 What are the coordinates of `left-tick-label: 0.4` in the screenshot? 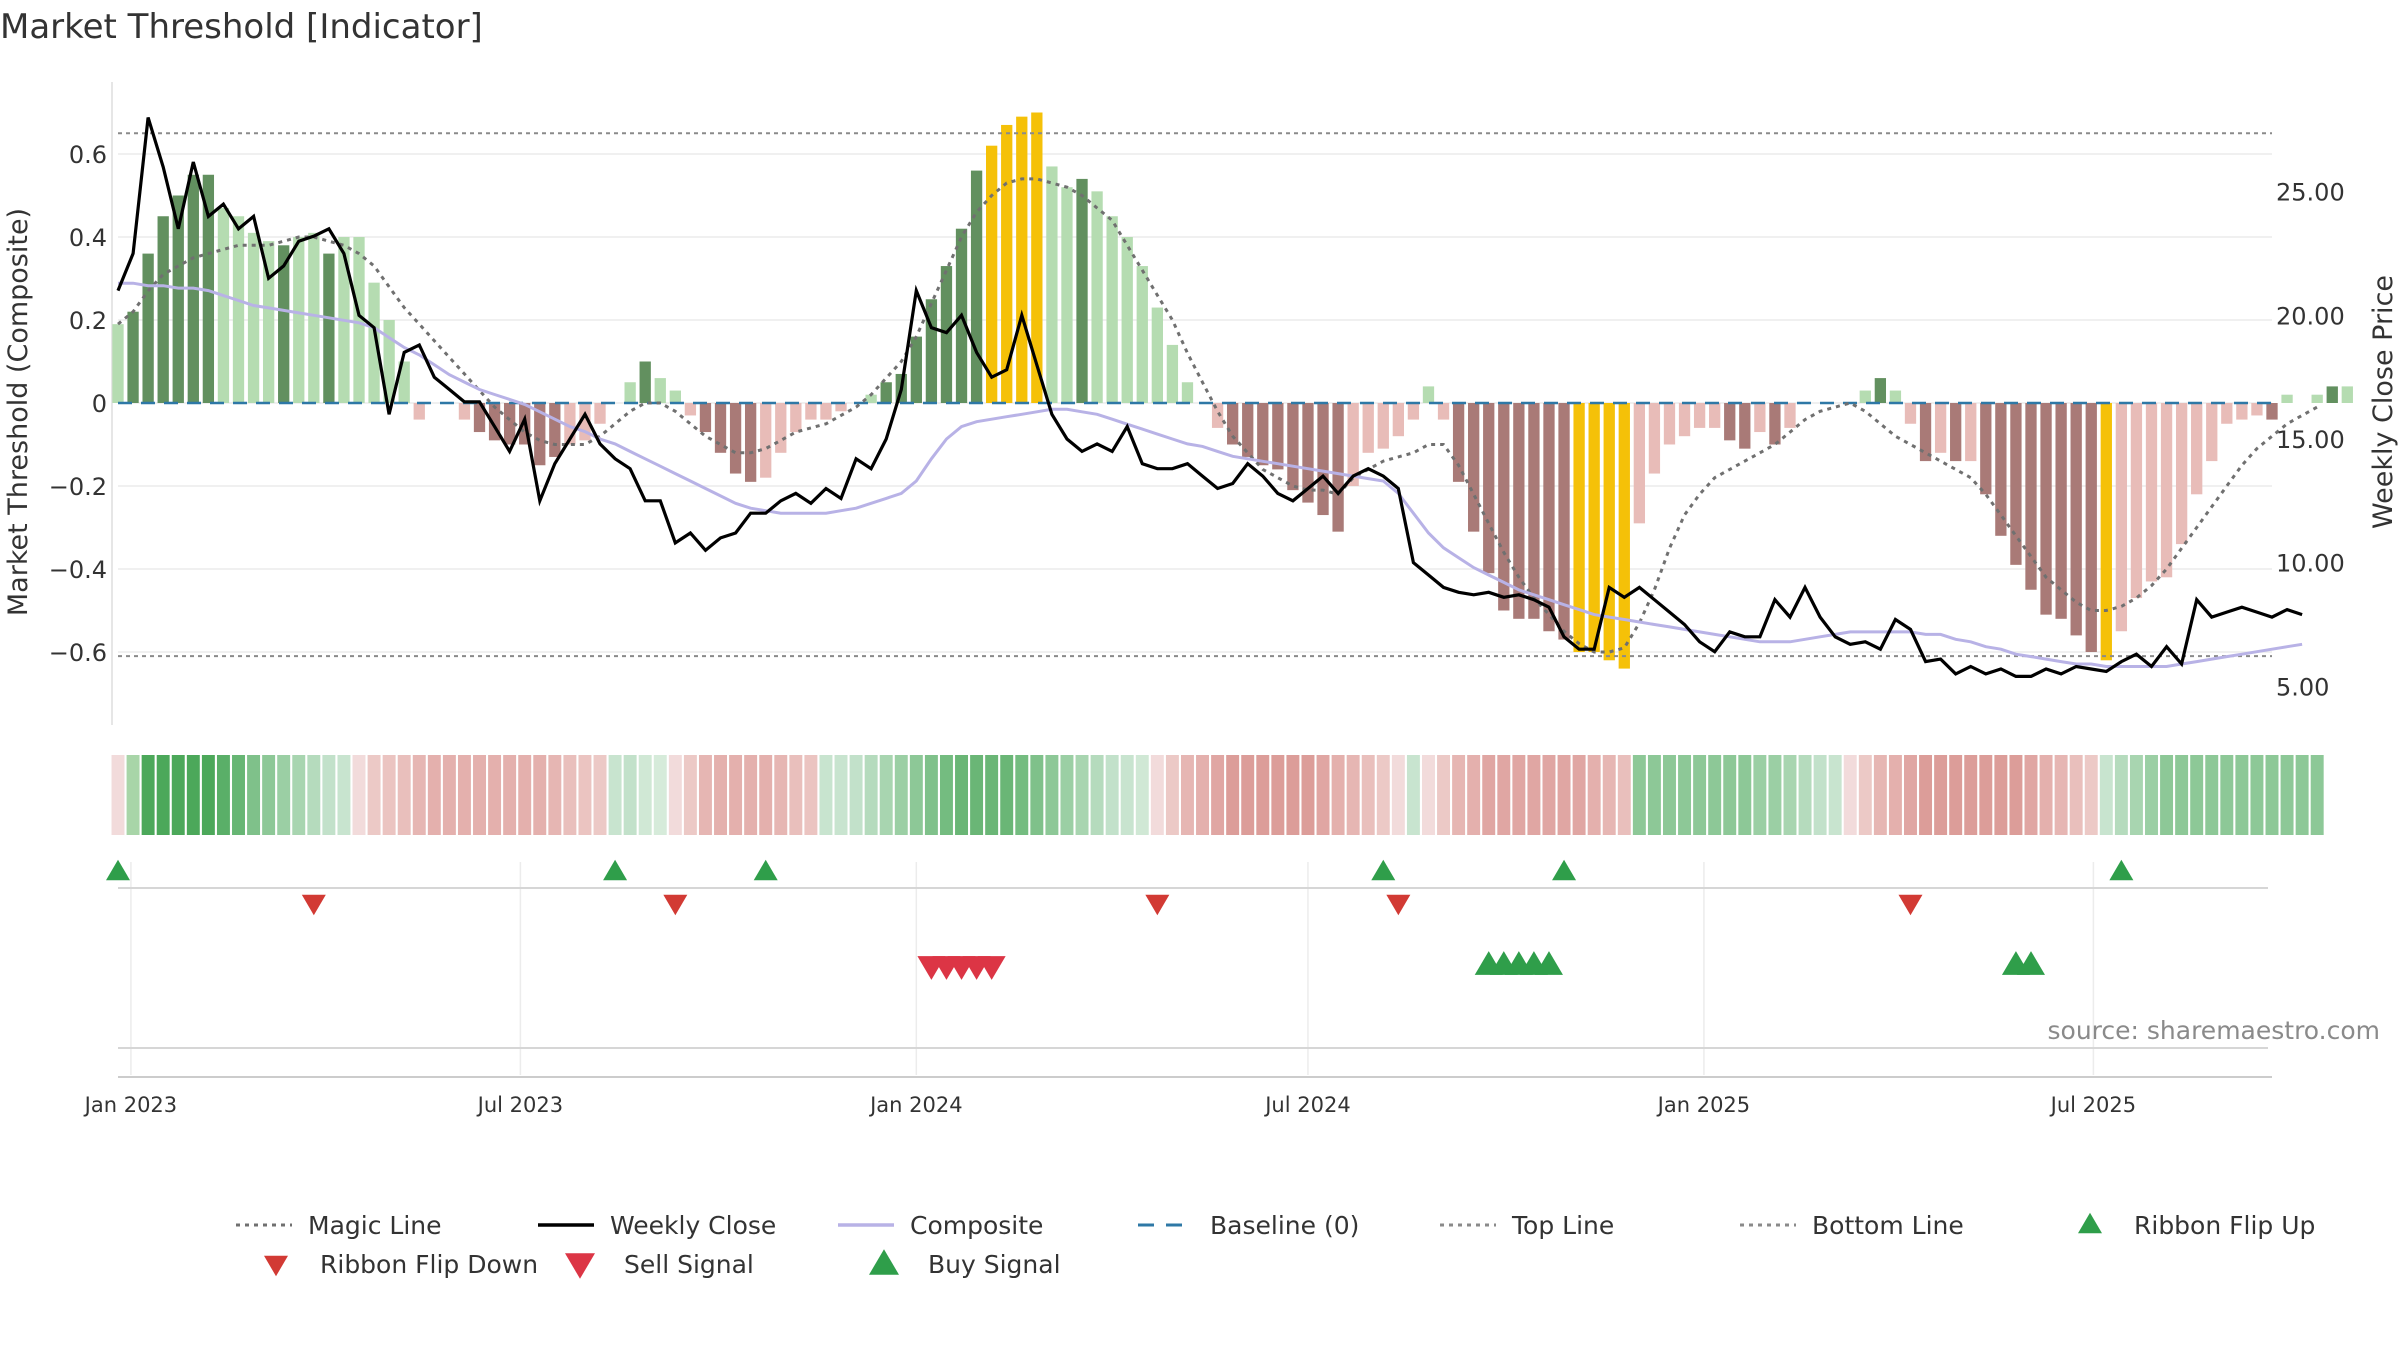 It's located at (88, 238).